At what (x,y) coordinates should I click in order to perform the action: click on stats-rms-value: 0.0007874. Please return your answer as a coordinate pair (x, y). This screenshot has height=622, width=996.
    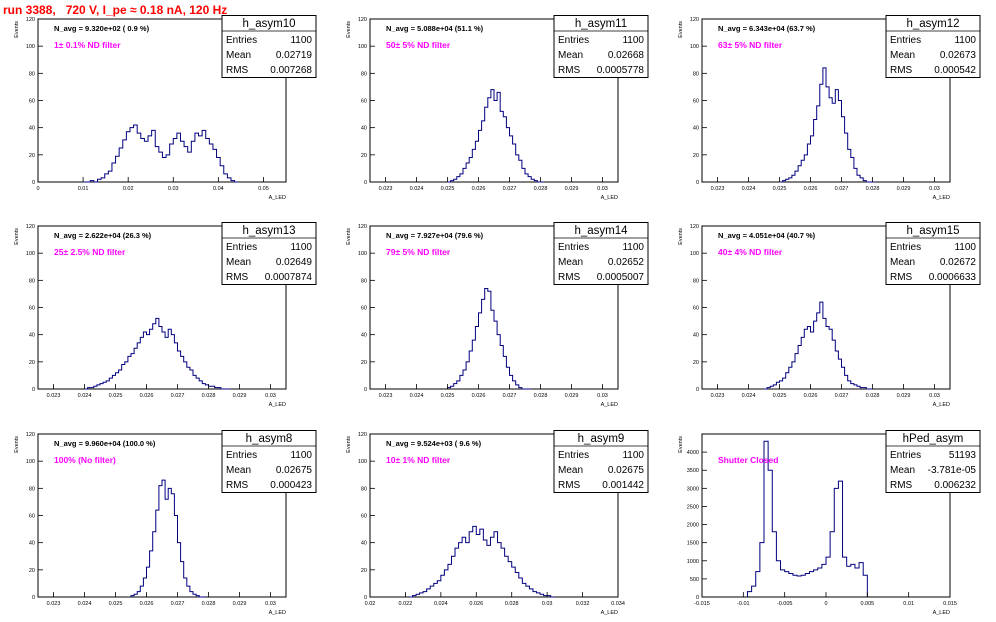
    Looking at the image, I should click on (289, 277).